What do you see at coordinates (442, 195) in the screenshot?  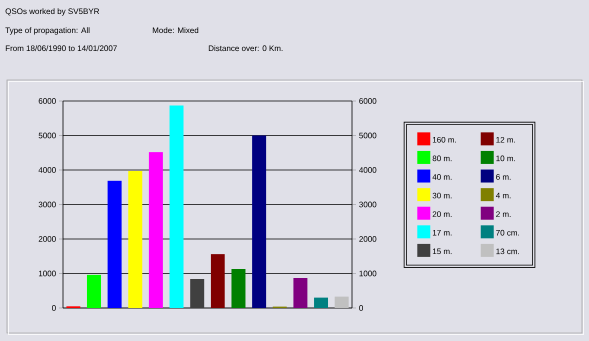 I see `legend-label: 30 m.` at bounding box center [442, 195].